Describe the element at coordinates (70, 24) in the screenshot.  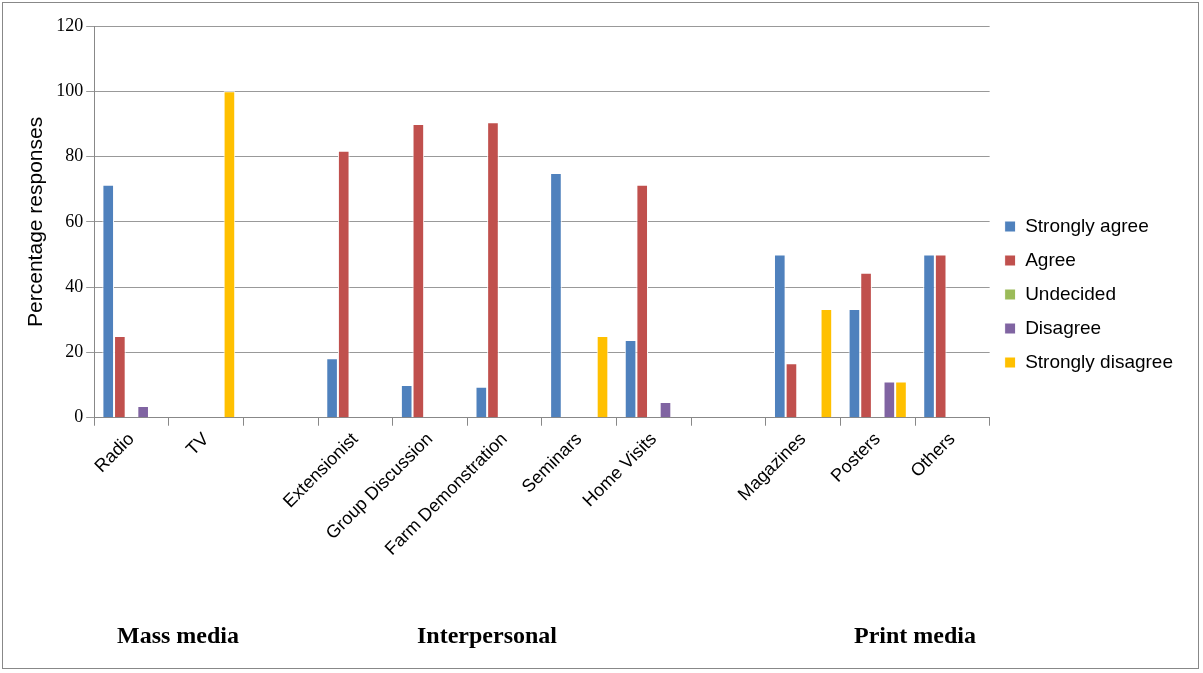
I see `y-tick-label: 120` at that location.